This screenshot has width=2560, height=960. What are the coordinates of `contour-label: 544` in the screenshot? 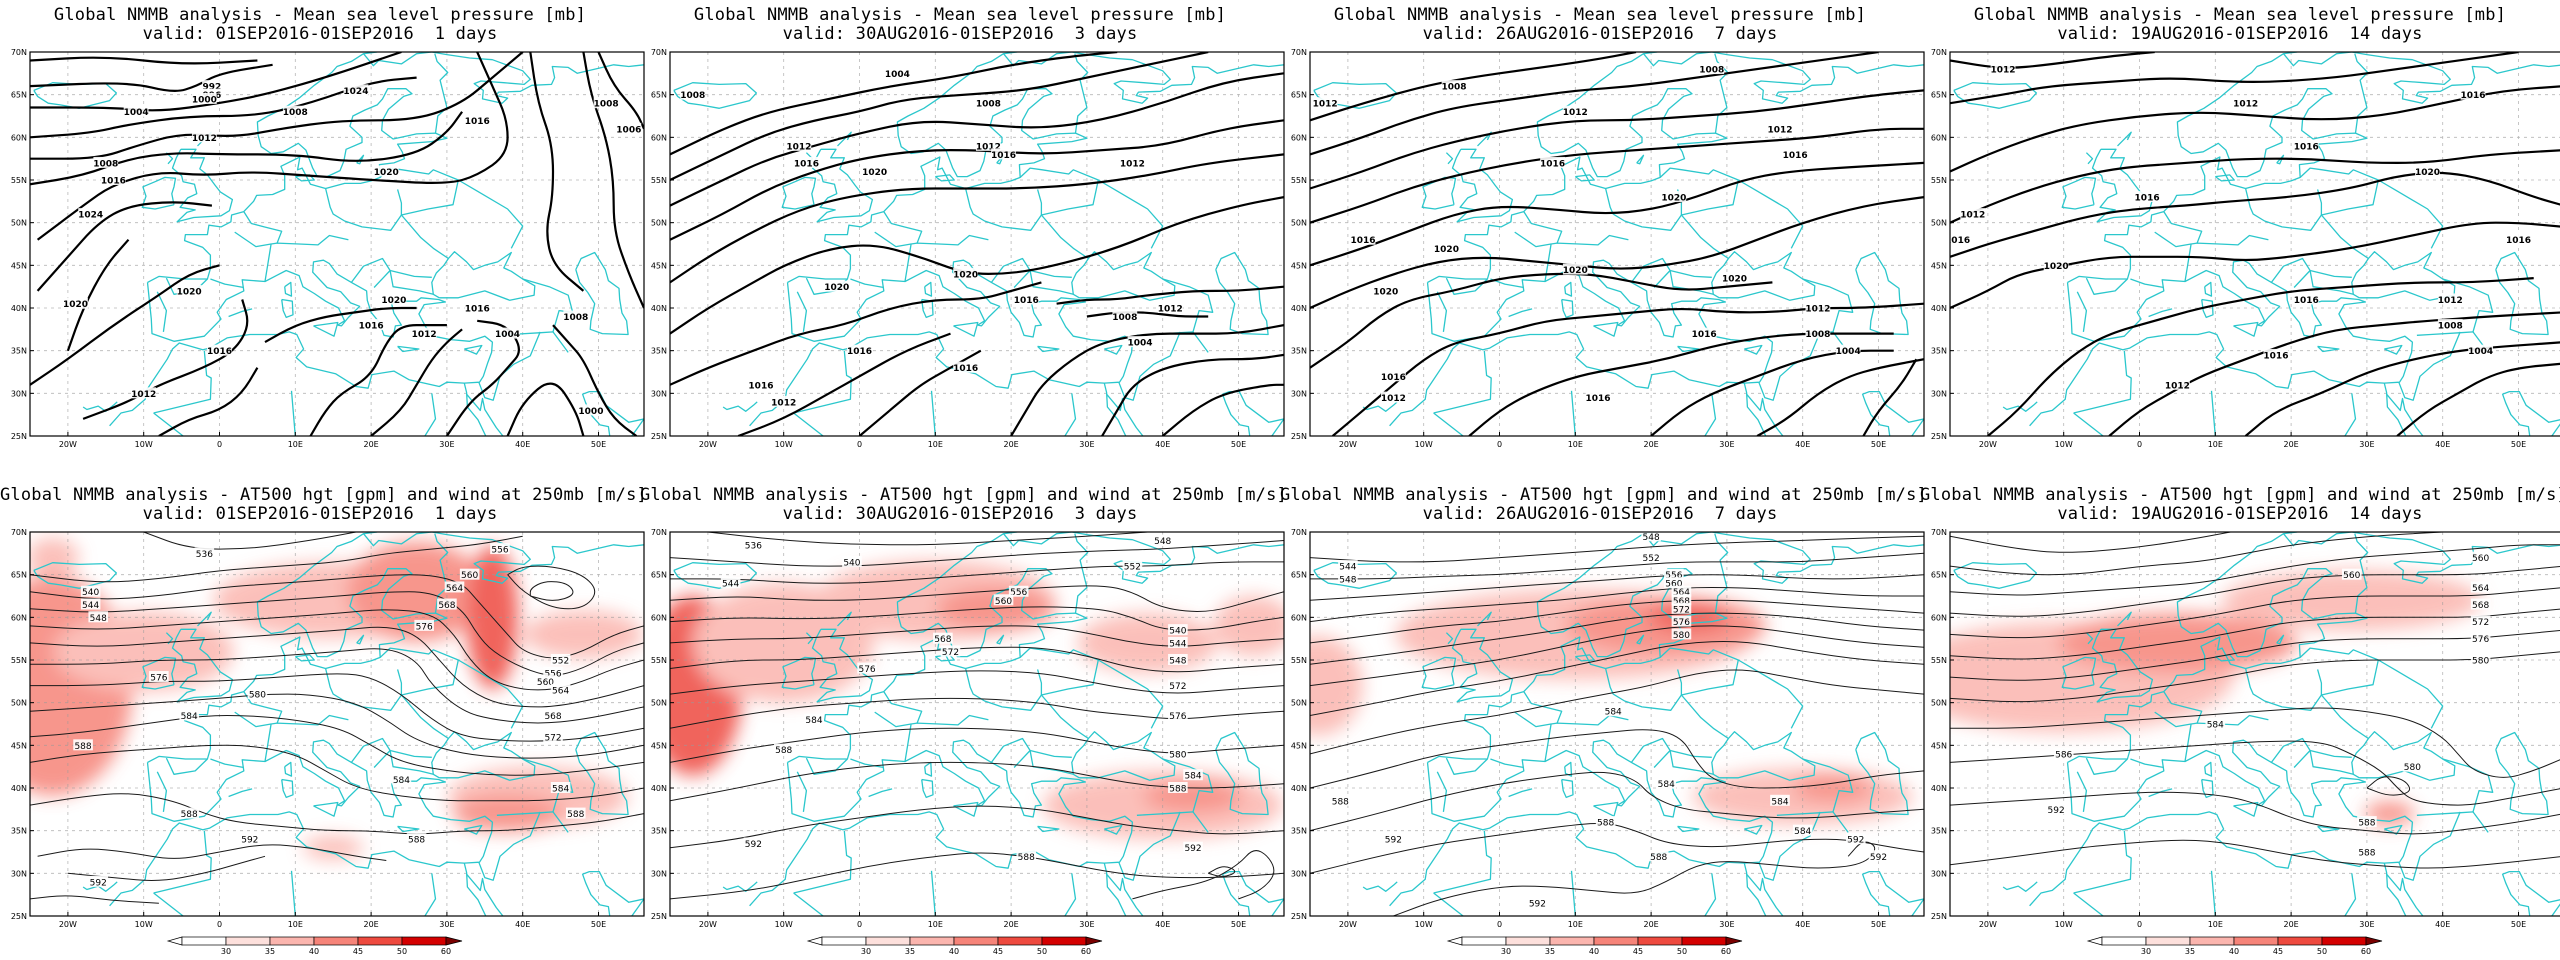 It's located at (1177, 644).